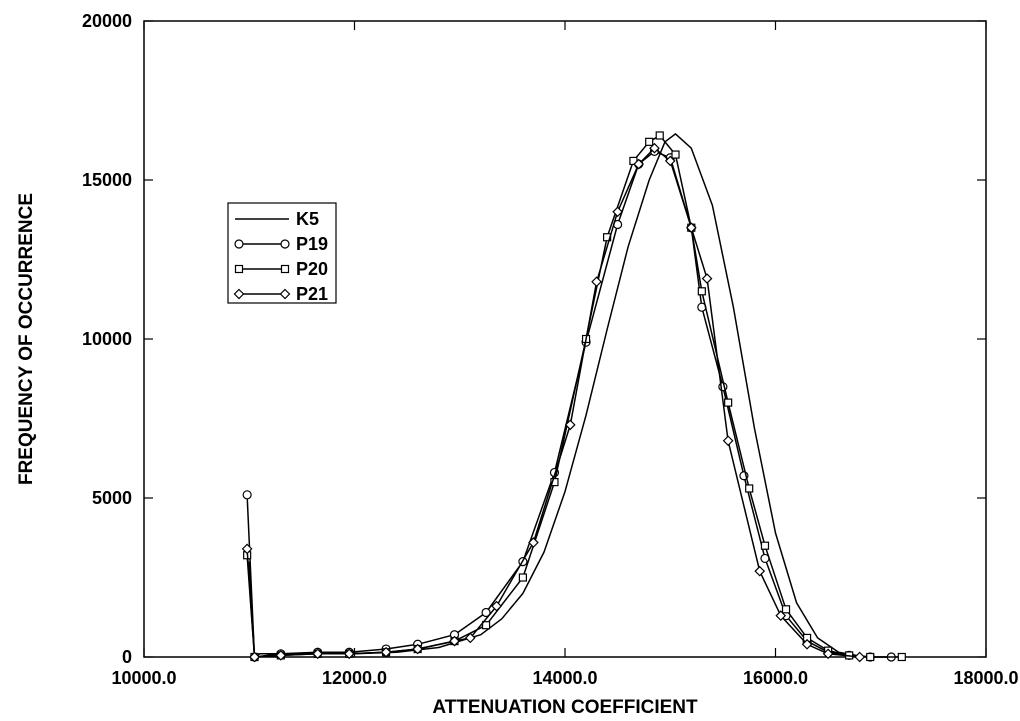 This screenshot has width=1020, height=721. I want to click on x-axis-label: ATTENUATION COEFFICIENT, so click(565, 707).